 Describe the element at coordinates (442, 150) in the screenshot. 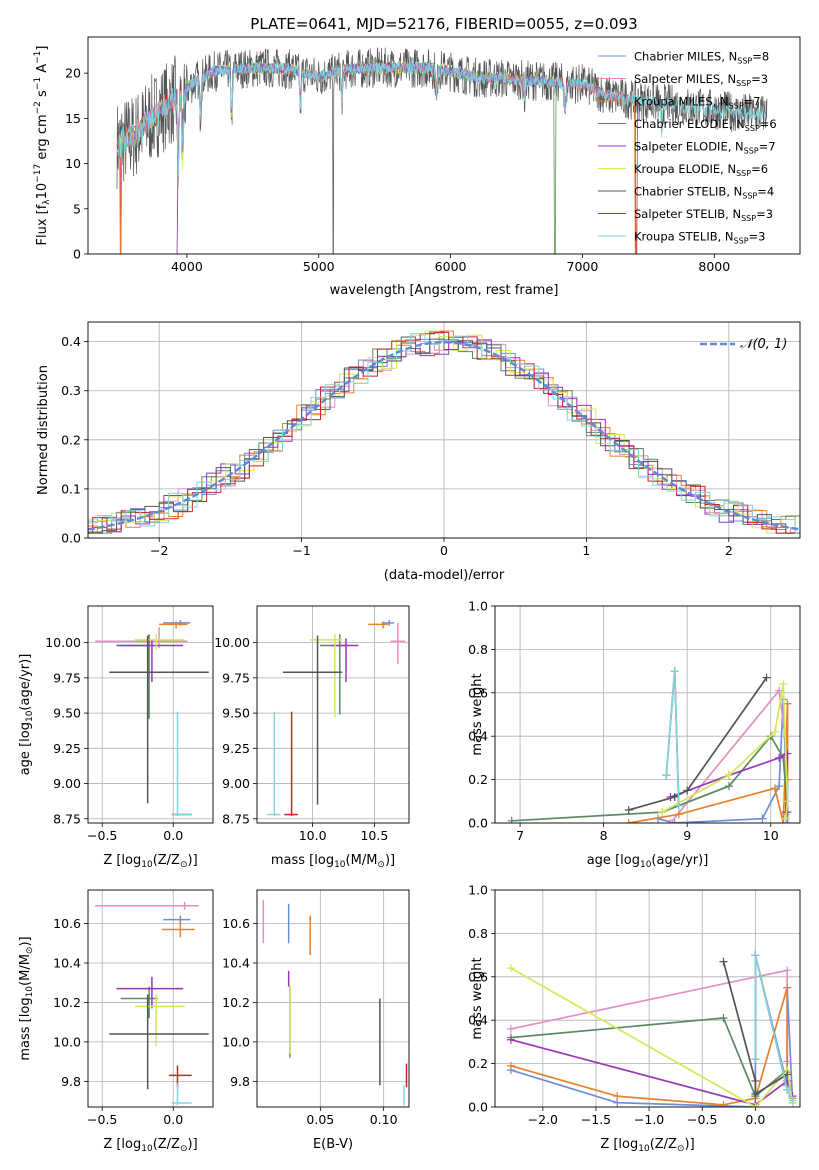

I see `spectrum-line` at that location.